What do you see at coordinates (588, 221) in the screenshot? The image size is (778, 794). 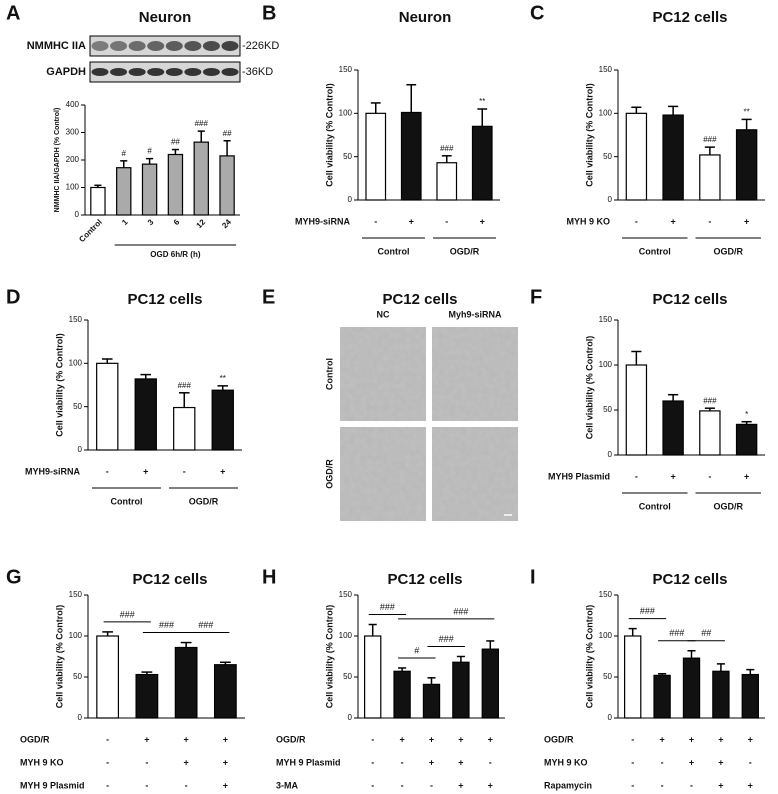 I see `row-label: MYH 9 KO` at bounding box center [588, 221].